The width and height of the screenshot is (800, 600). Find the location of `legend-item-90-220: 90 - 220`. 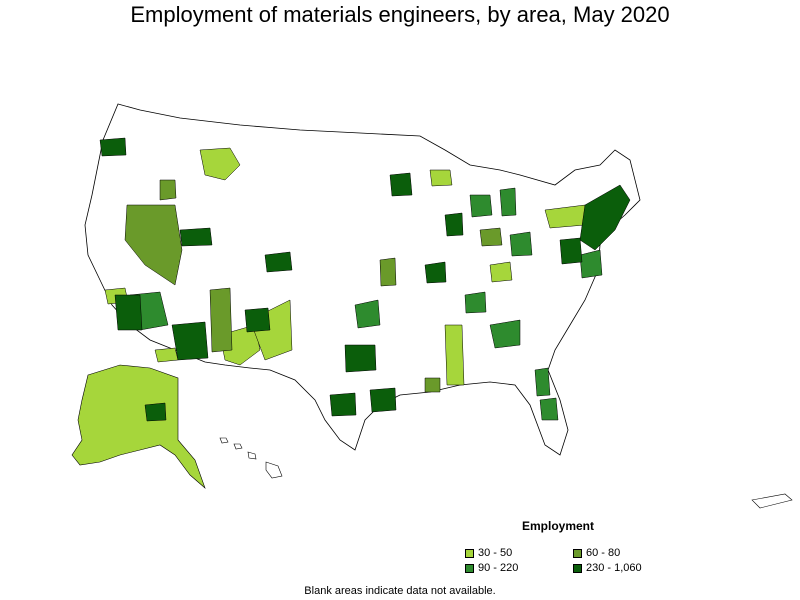

legend-item-90-220: 90 - 220 is located at coordinates (491, 568).